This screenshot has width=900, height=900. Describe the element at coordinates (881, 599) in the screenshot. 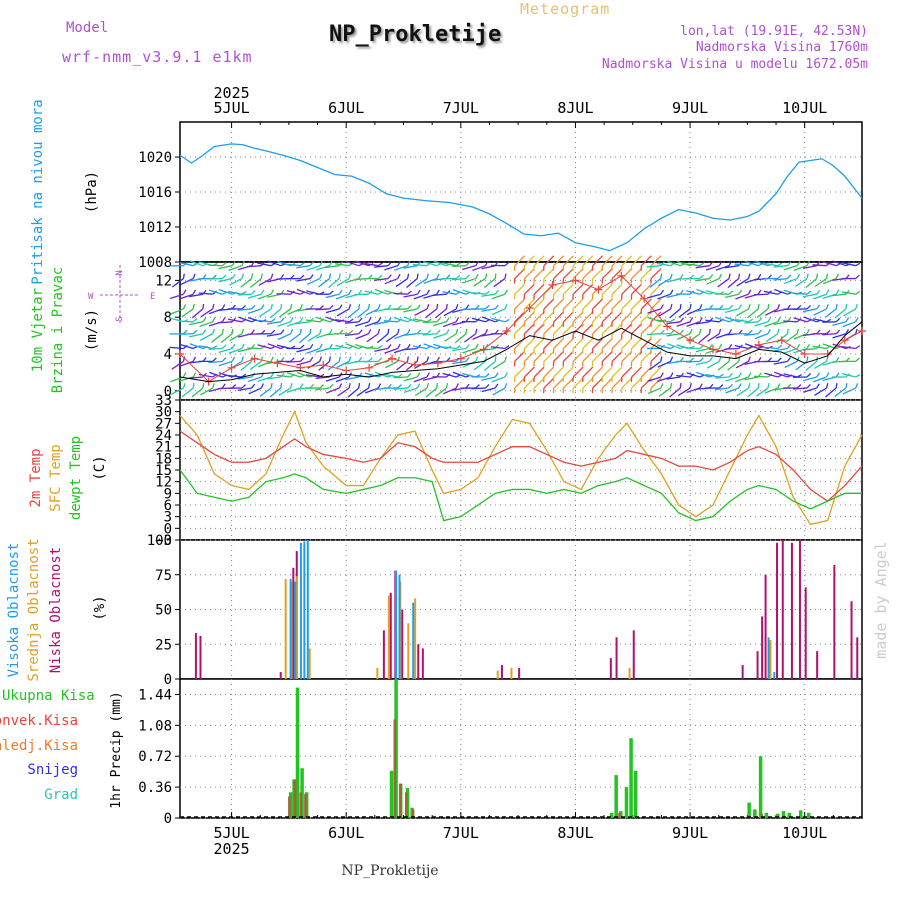

I see `watermark: made by Angel` at that location.